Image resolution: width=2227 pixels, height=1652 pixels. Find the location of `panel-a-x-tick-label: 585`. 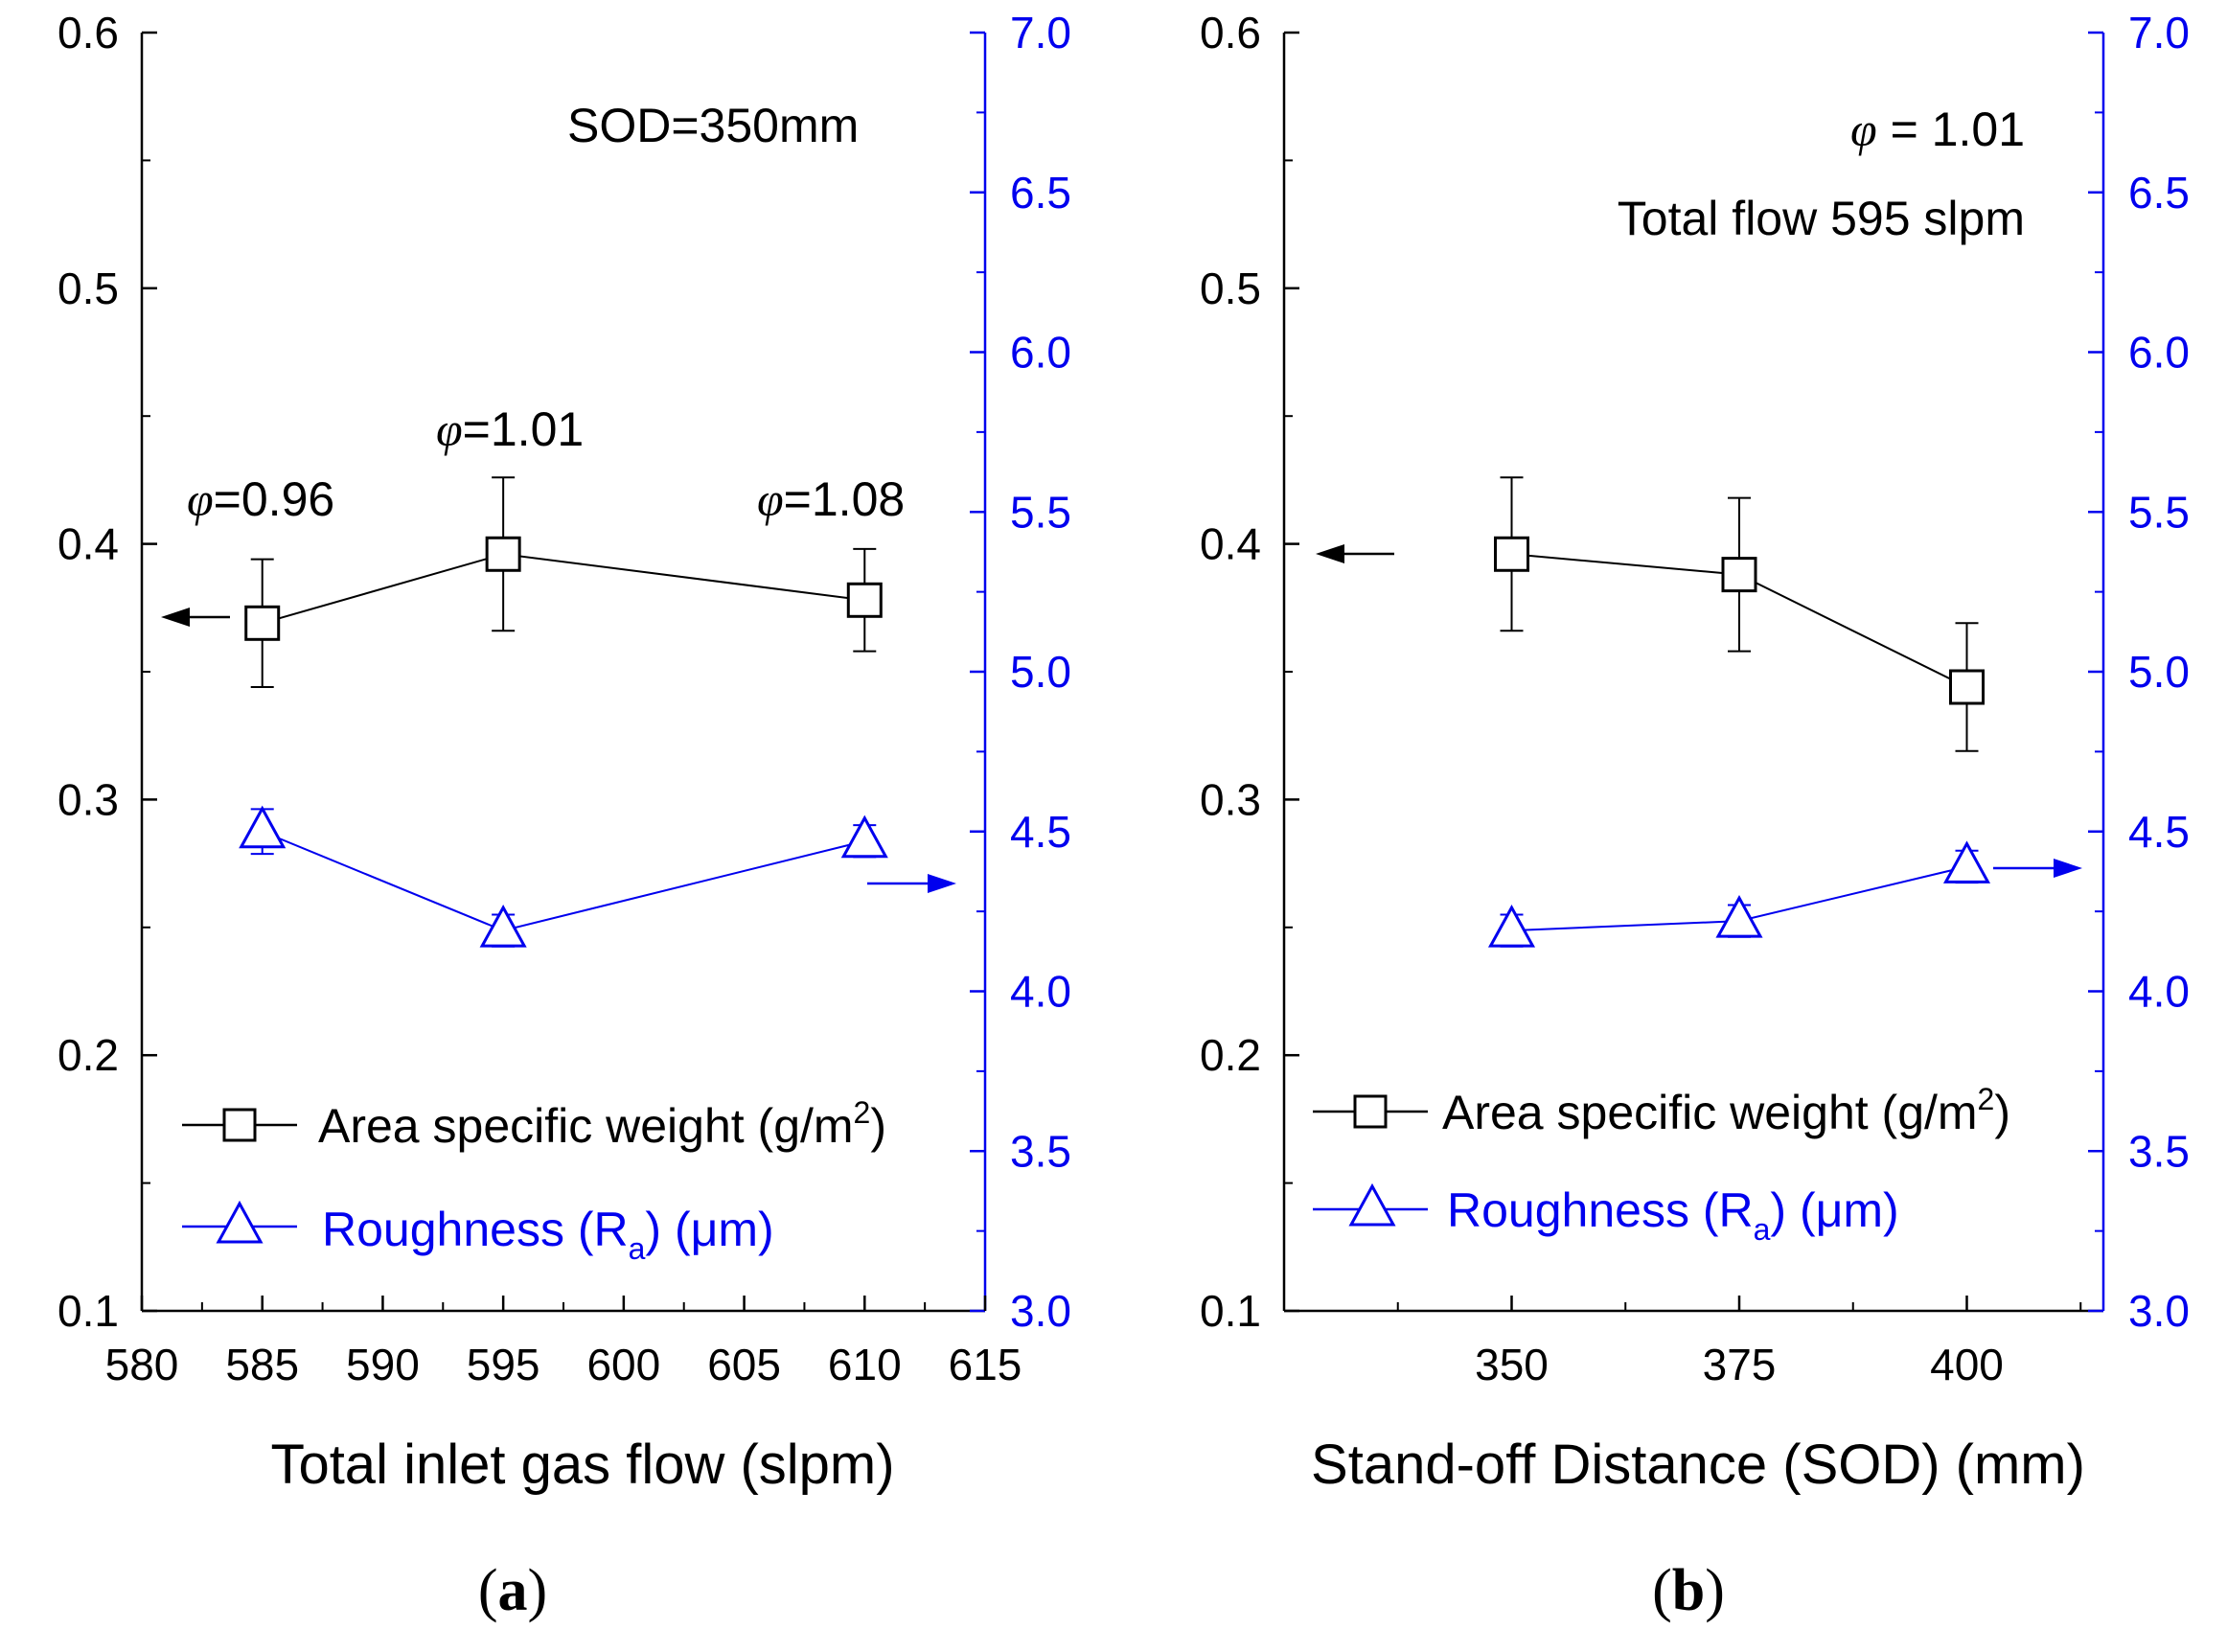

panel-a-x-tick-label: 585 is located at coordinates (262, 1364).